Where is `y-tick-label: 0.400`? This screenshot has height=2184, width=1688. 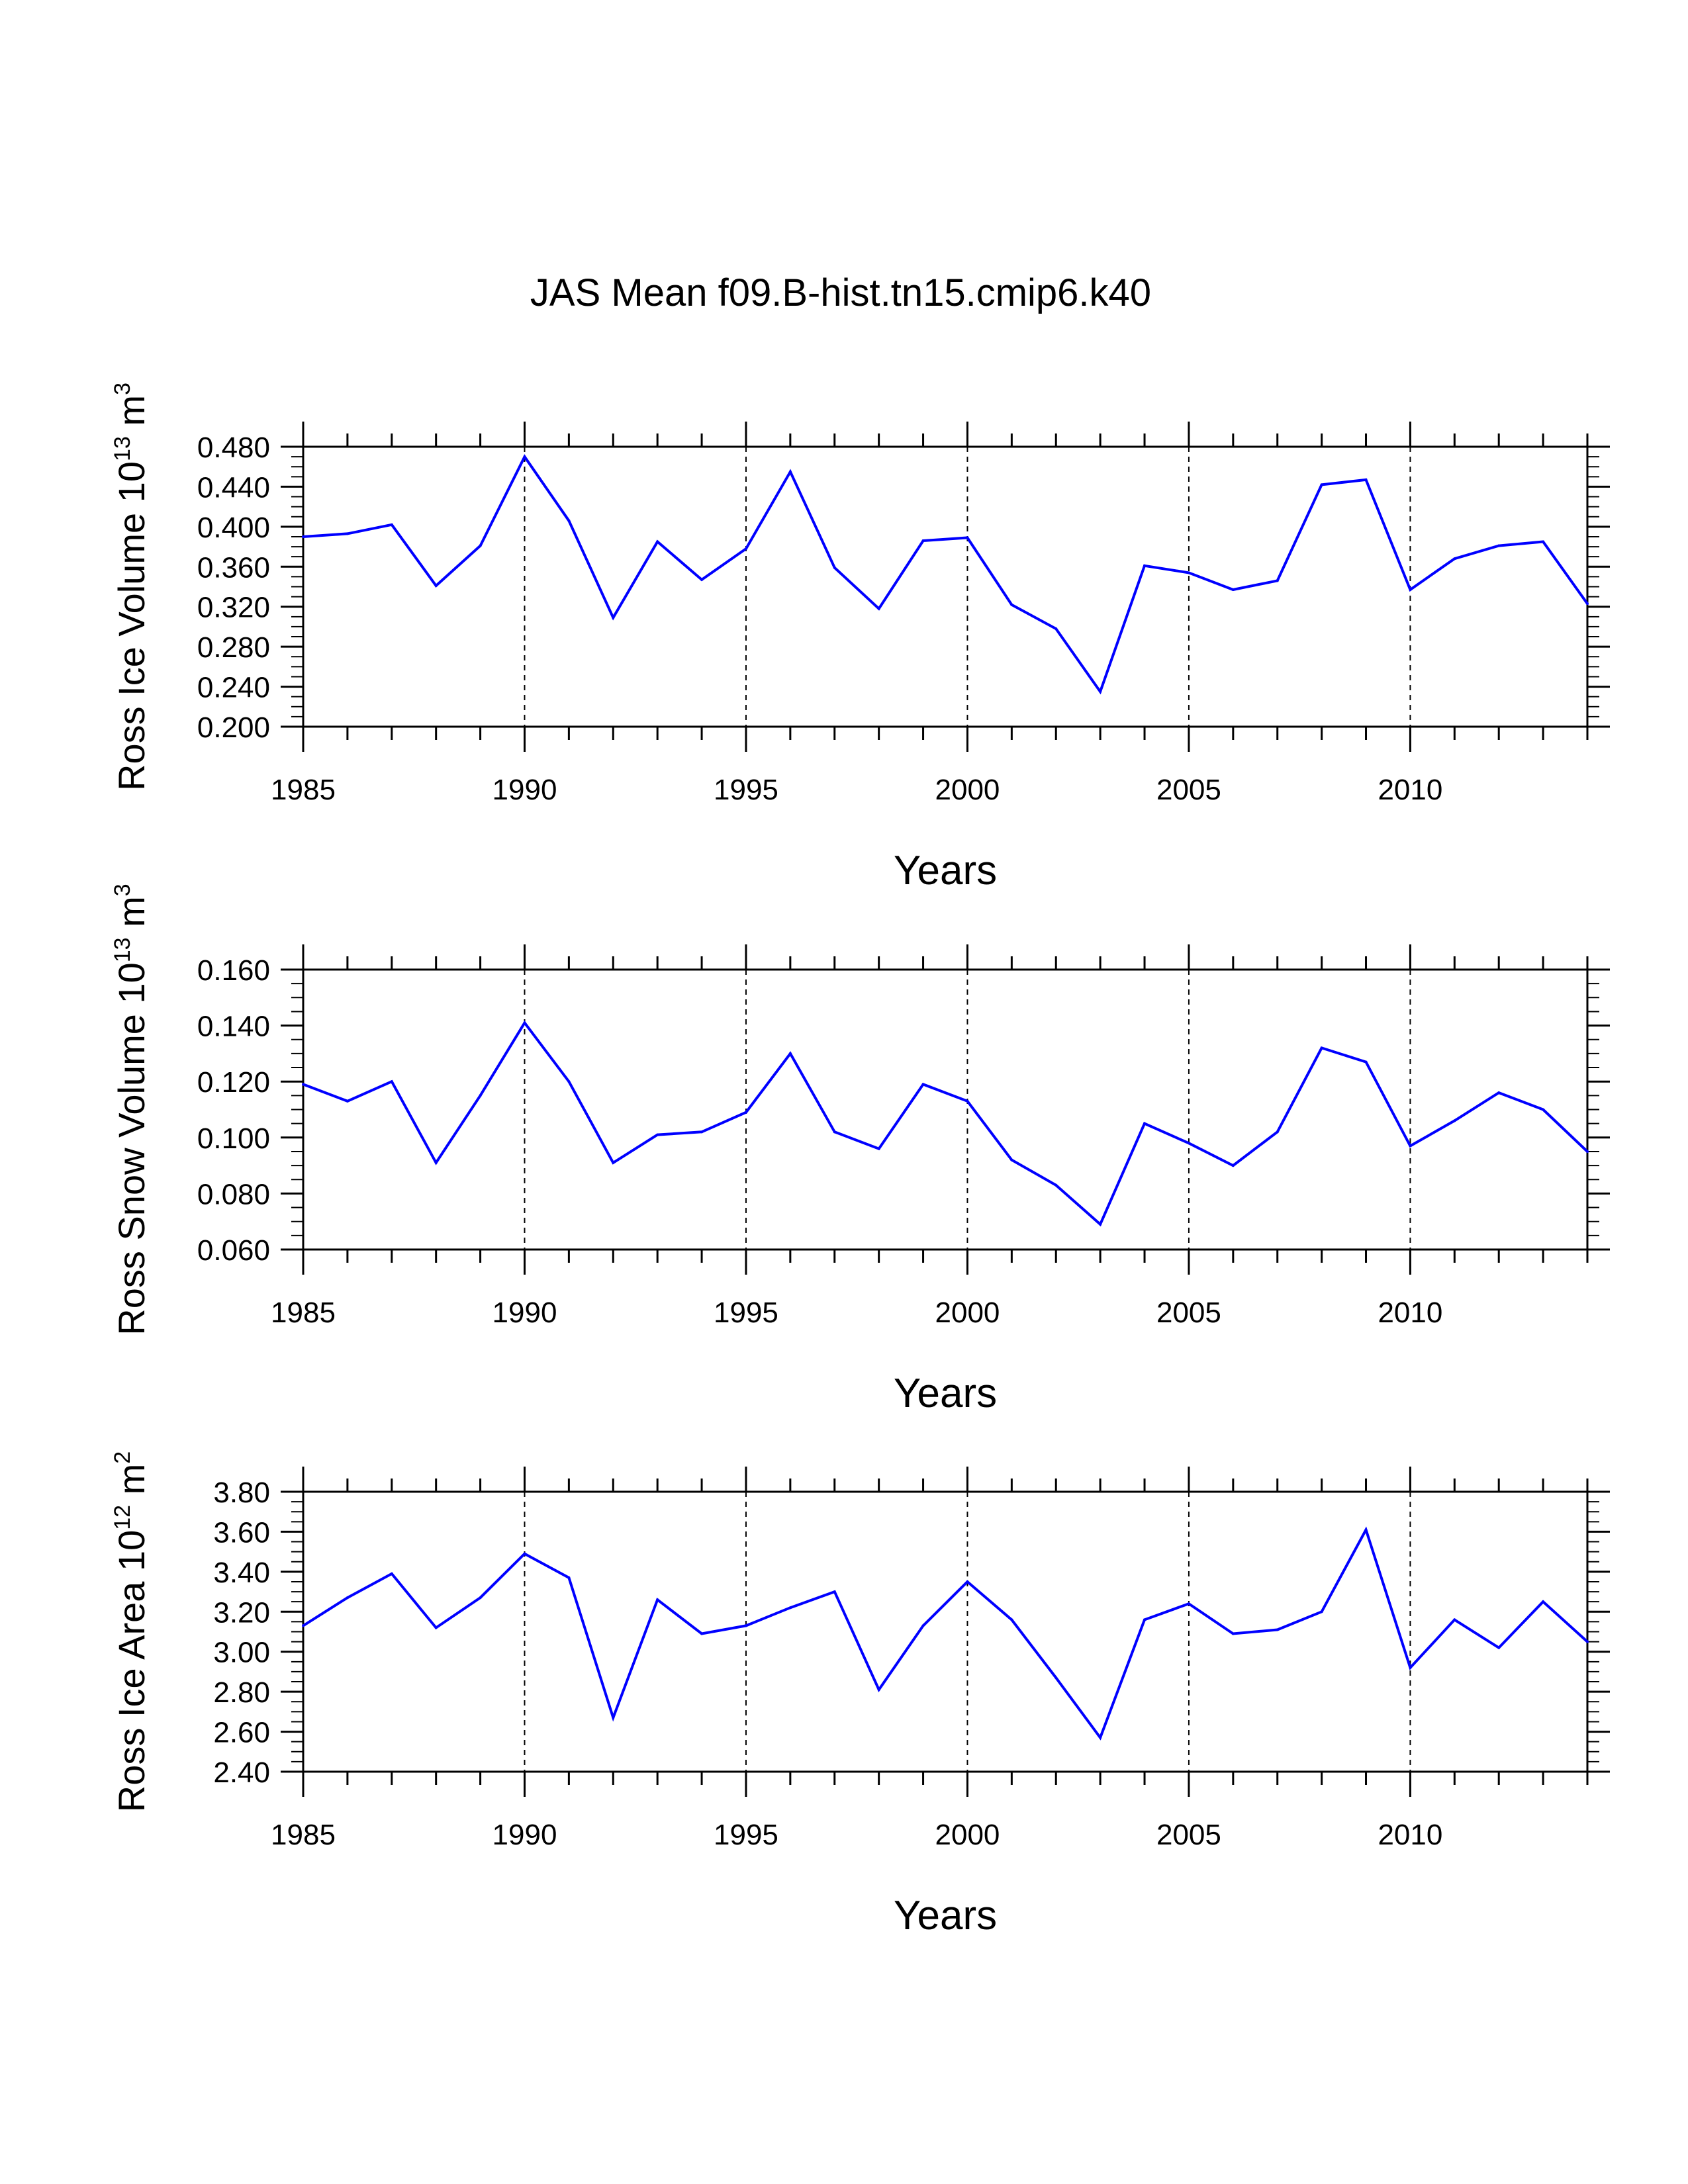 y-tick-label: 0.400 is located at coordinates (233, 528).